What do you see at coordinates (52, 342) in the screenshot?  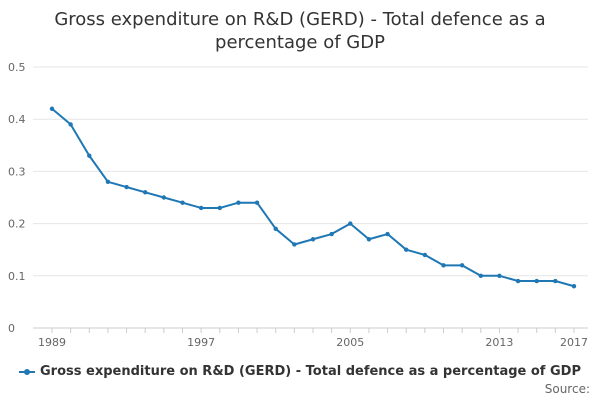 I see `x-tick-label: 1989` at bounding box center [52, 342].